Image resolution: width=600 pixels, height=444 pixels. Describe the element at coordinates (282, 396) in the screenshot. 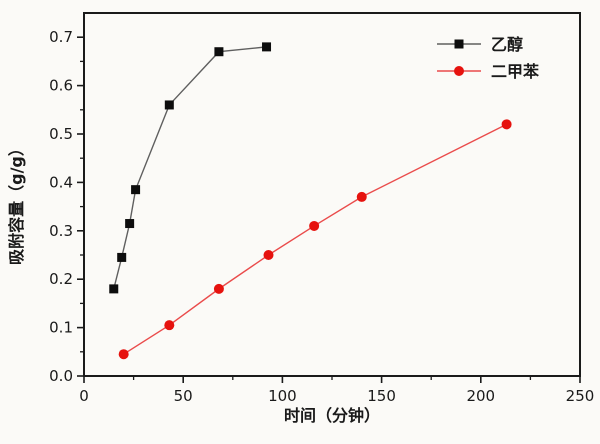

I see `x-tick-label: 100` at that location.